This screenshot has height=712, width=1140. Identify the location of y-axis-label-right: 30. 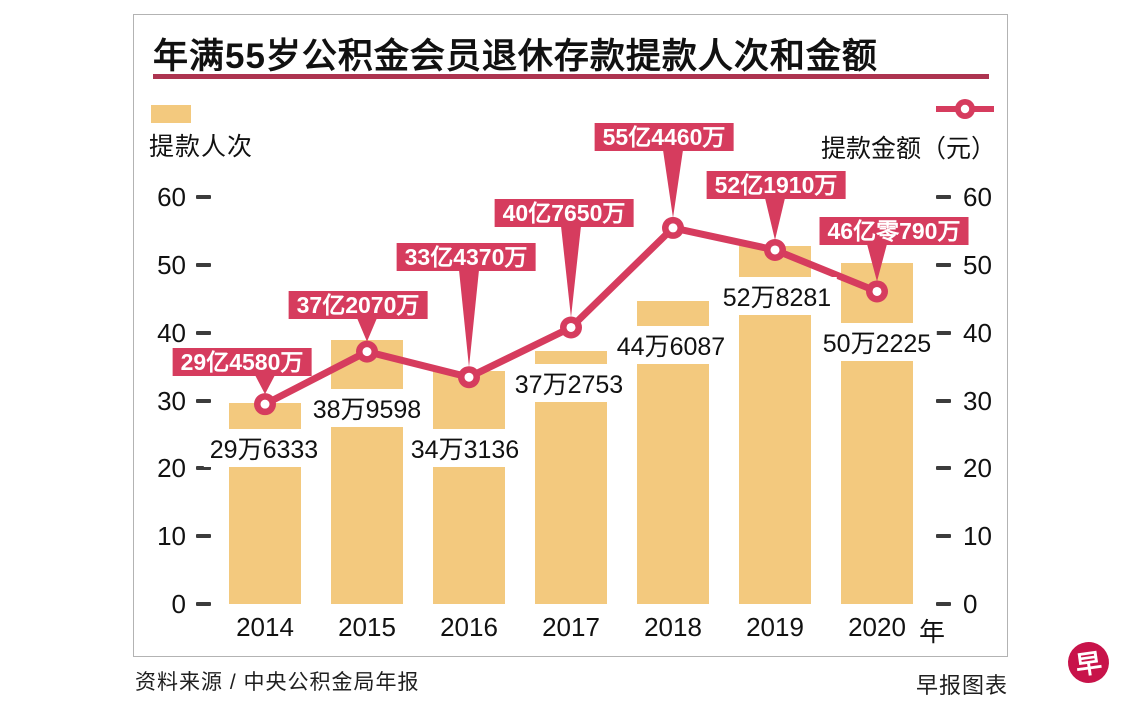
(977, 400).